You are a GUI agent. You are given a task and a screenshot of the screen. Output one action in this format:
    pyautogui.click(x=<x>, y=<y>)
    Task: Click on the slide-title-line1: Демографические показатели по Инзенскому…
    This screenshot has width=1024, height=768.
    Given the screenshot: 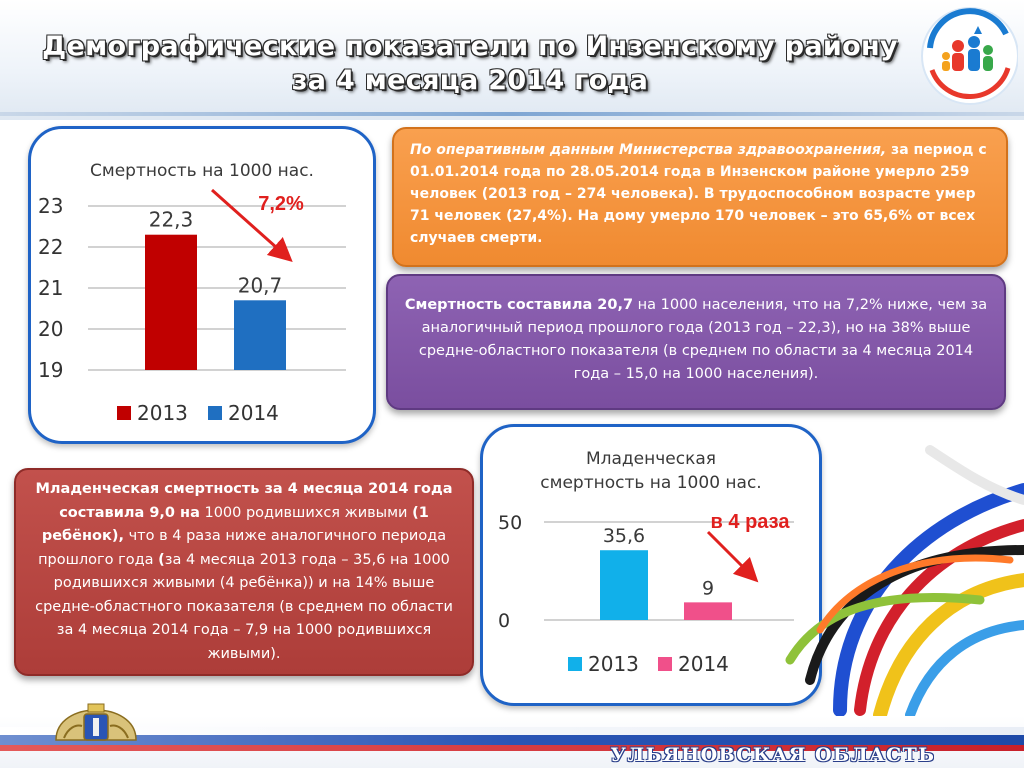 What is the action you would take?
    pyautogui.click(x=470, y=46)
    